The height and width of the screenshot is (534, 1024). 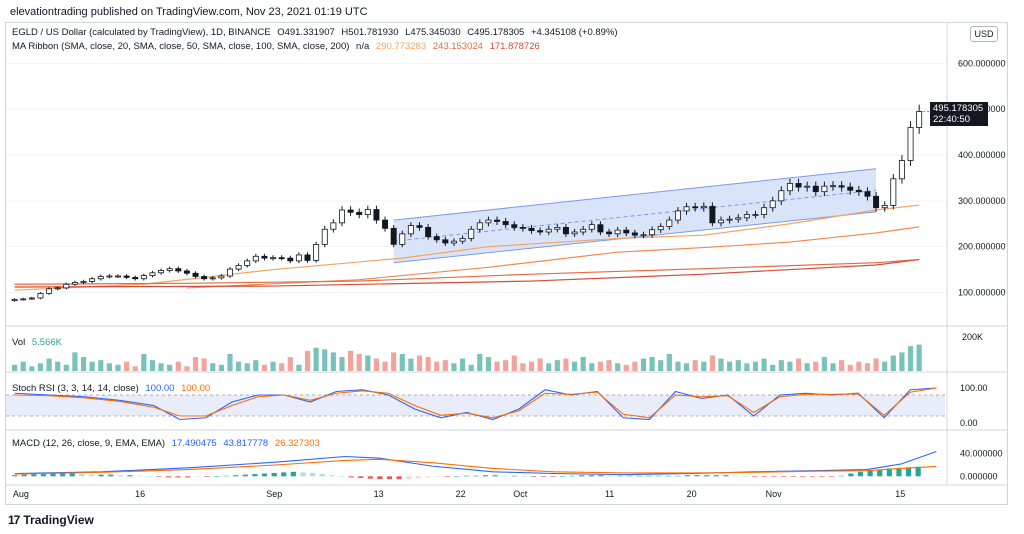 I want to click on tradingview-brand: 17 TradingView, so click(x=51, y=520).